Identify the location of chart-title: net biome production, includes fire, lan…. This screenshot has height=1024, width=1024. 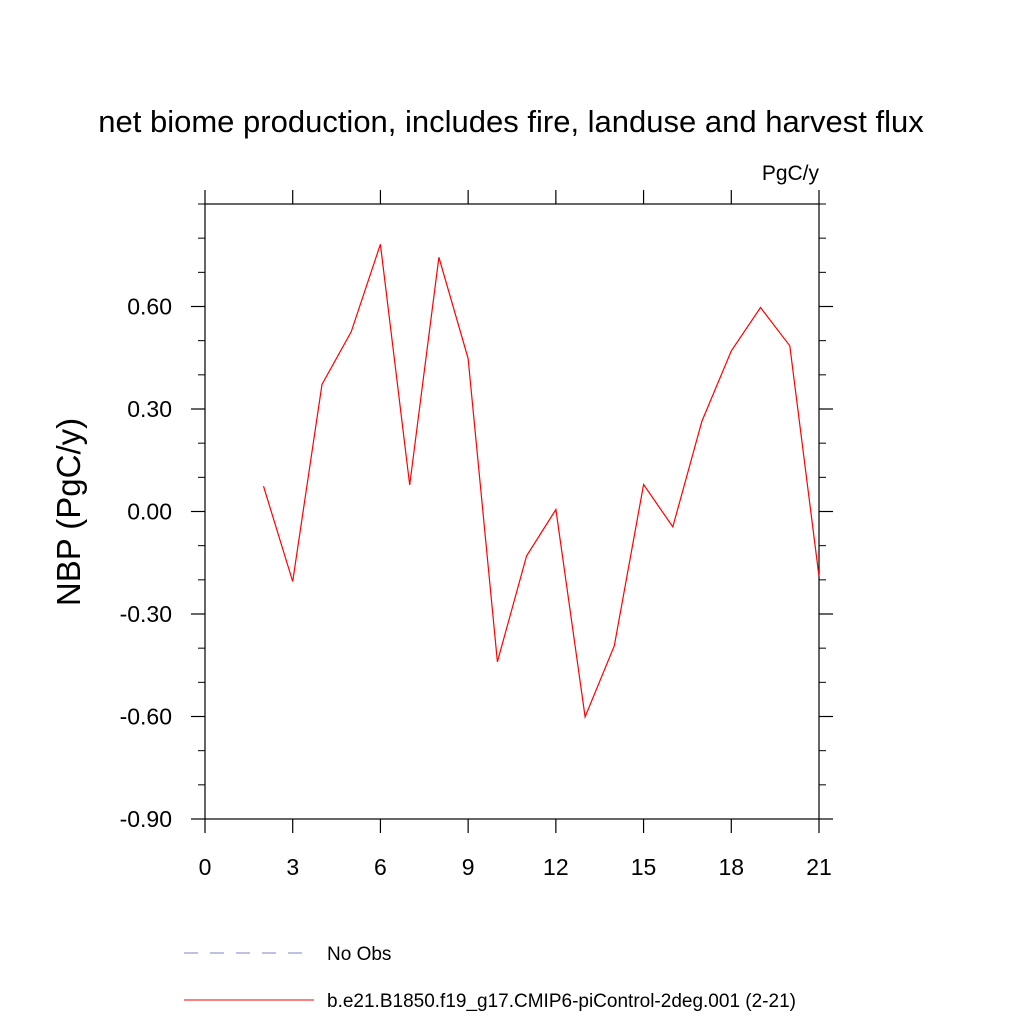
(511, 121).